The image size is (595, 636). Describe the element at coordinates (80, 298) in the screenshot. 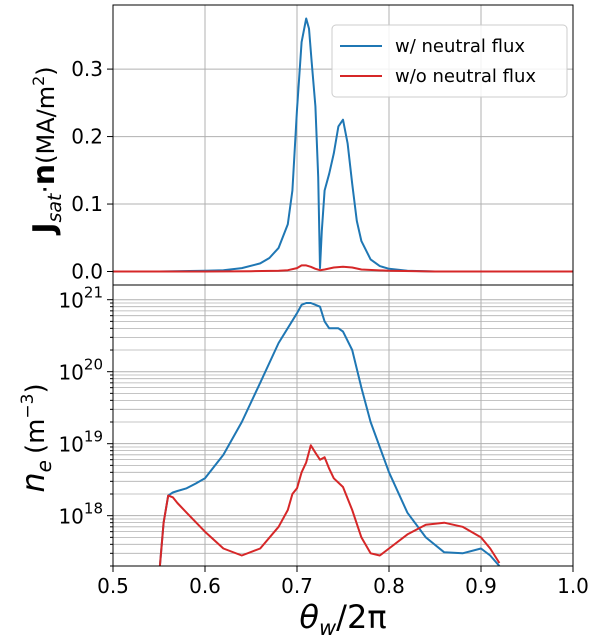

I see `bottom-ytick-label: 1021` at that location.